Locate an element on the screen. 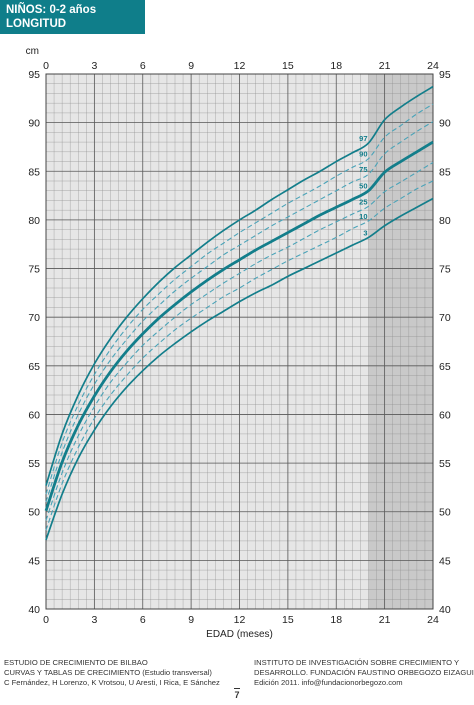  page-number: 7 is located at coordinates (237, 694).